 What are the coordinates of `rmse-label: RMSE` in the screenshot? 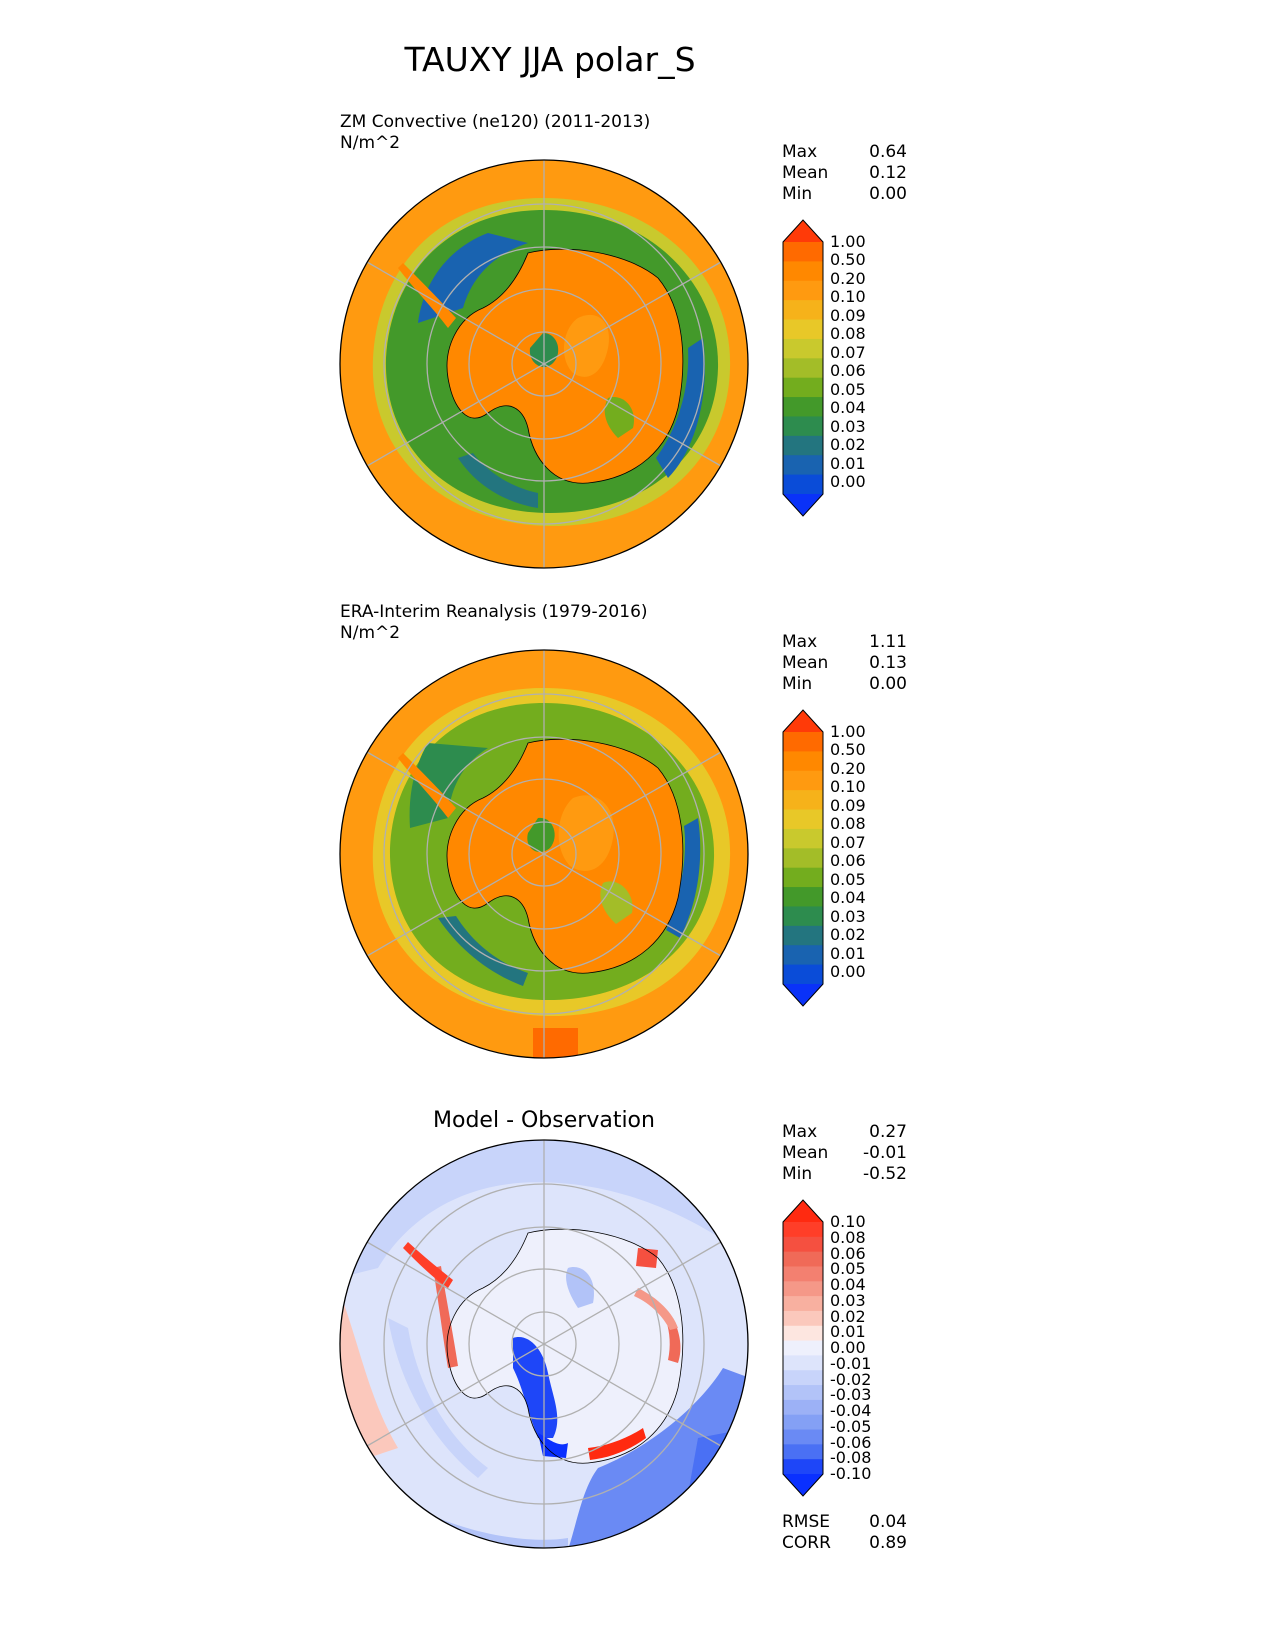 It's located at (806, 1522).